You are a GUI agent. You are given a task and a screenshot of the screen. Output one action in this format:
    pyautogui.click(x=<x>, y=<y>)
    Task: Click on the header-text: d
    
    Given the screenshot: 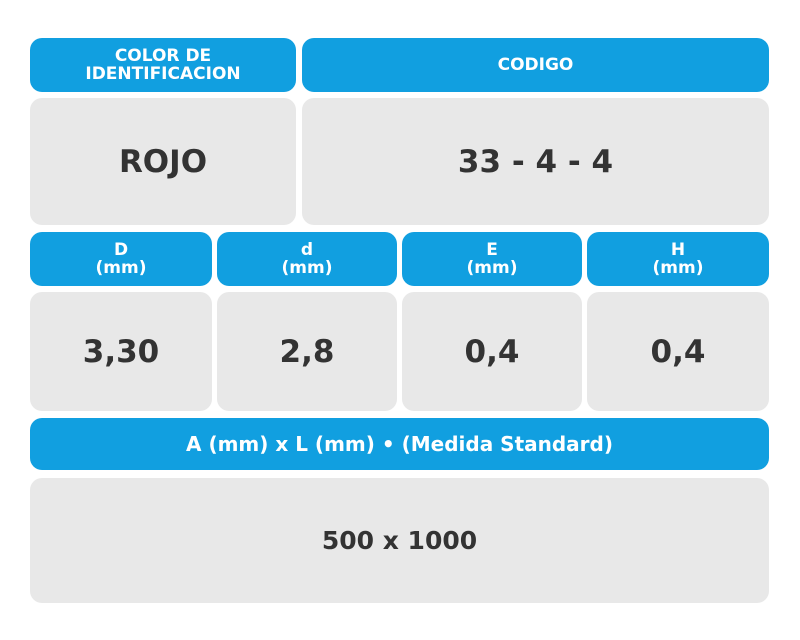 What is the action you would take?
    pyautogui.click(x=307, y=250)
    